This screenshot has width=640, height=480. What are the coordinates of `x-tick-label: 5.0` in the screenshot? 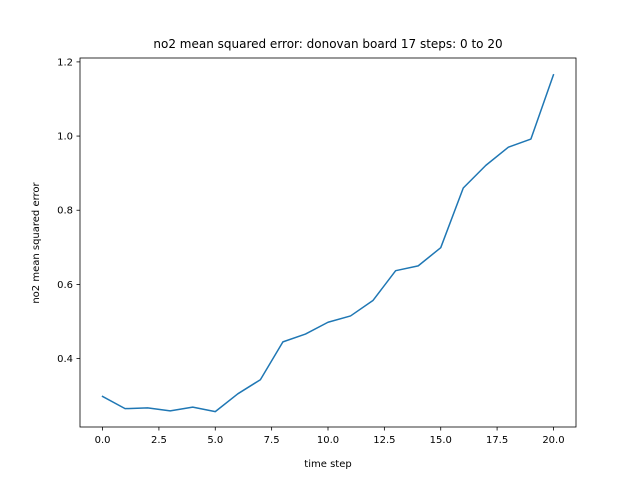 It's located at (215, 440).